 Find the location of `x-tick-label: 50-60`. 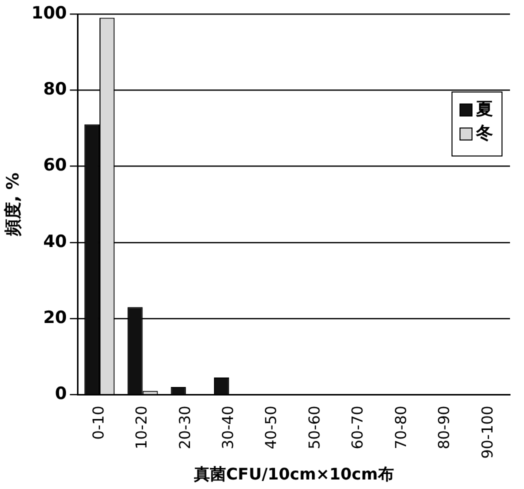

x-tick-label: 50-60 is located at coordinates (314, 428).